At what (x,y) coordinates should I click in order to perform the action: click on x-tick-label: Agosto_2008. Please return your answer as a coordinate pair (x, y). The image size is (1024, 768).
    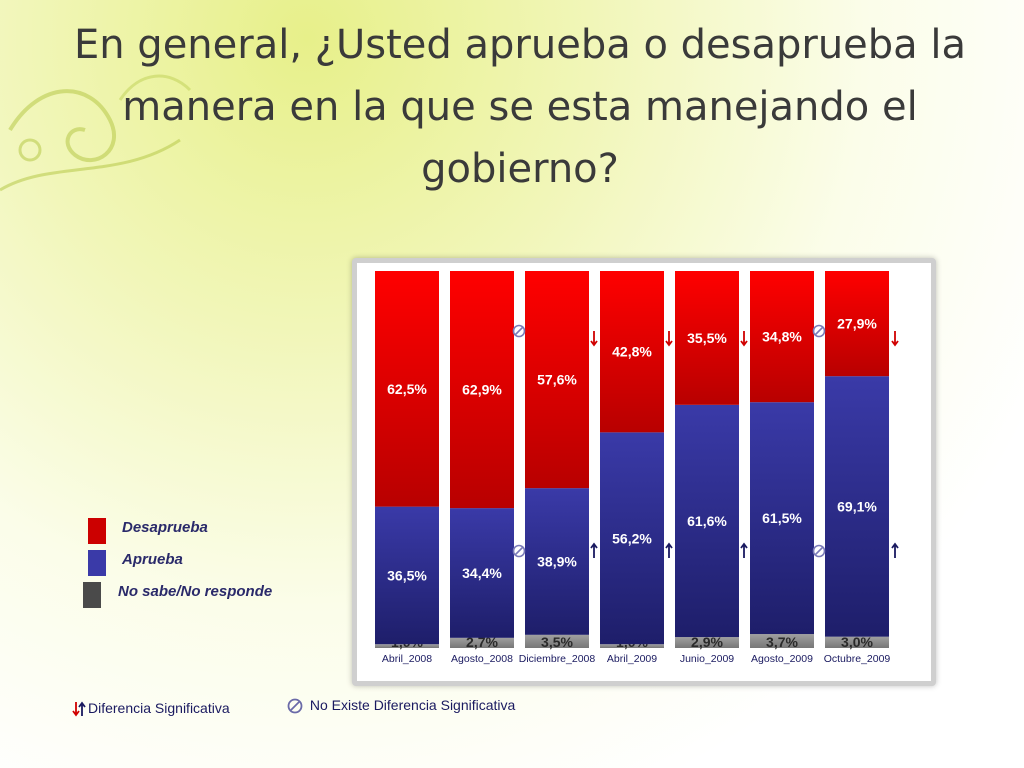
    Looking at the image, I should click on (482, 659).